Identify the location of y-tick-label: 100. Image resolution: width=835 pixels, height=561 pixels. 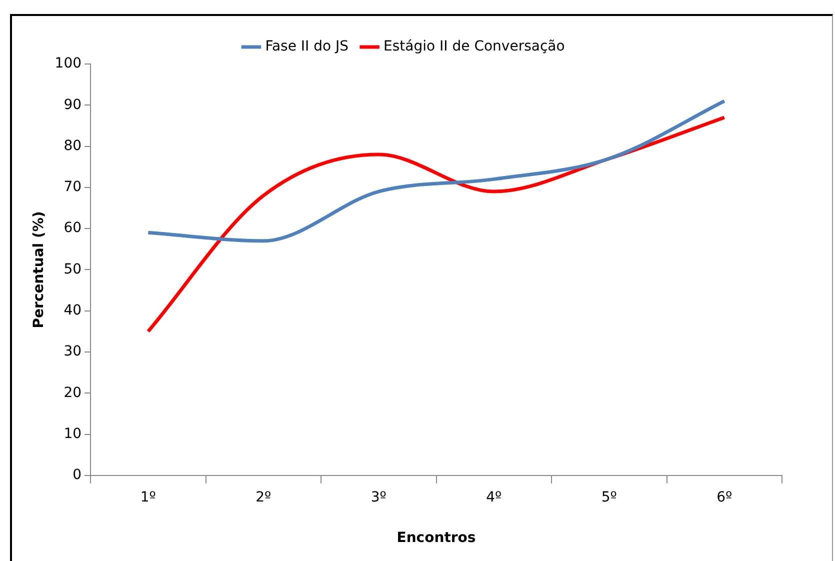
(68, 64).